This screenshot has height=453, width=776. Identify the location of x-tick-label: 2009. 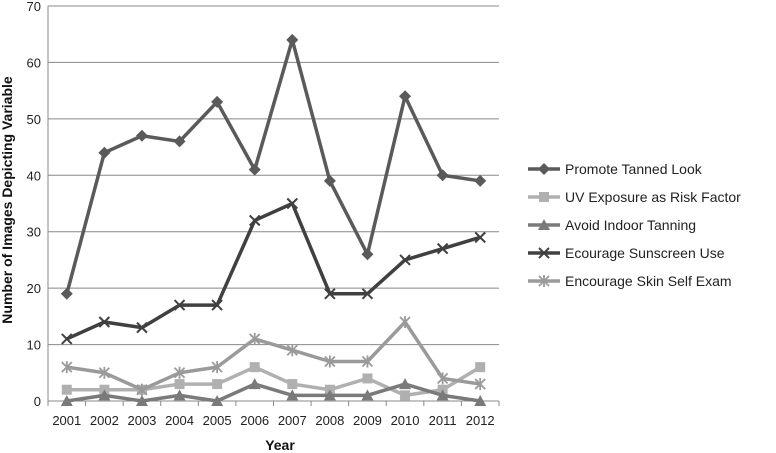
(367, 420).